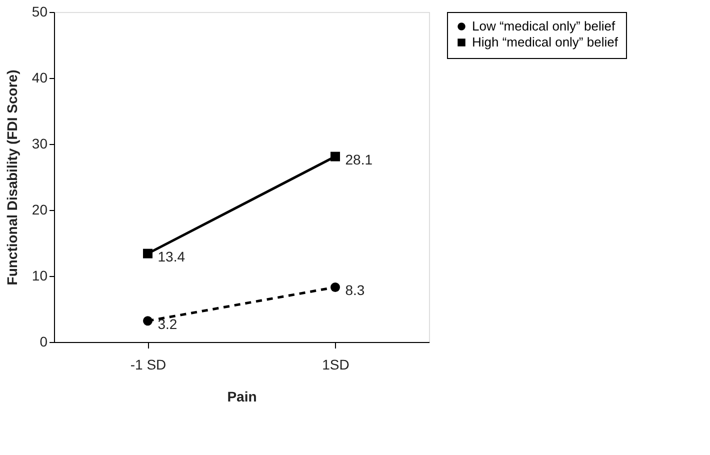  I want to click on x-tick-label: -1 SD, so click(148, 364).